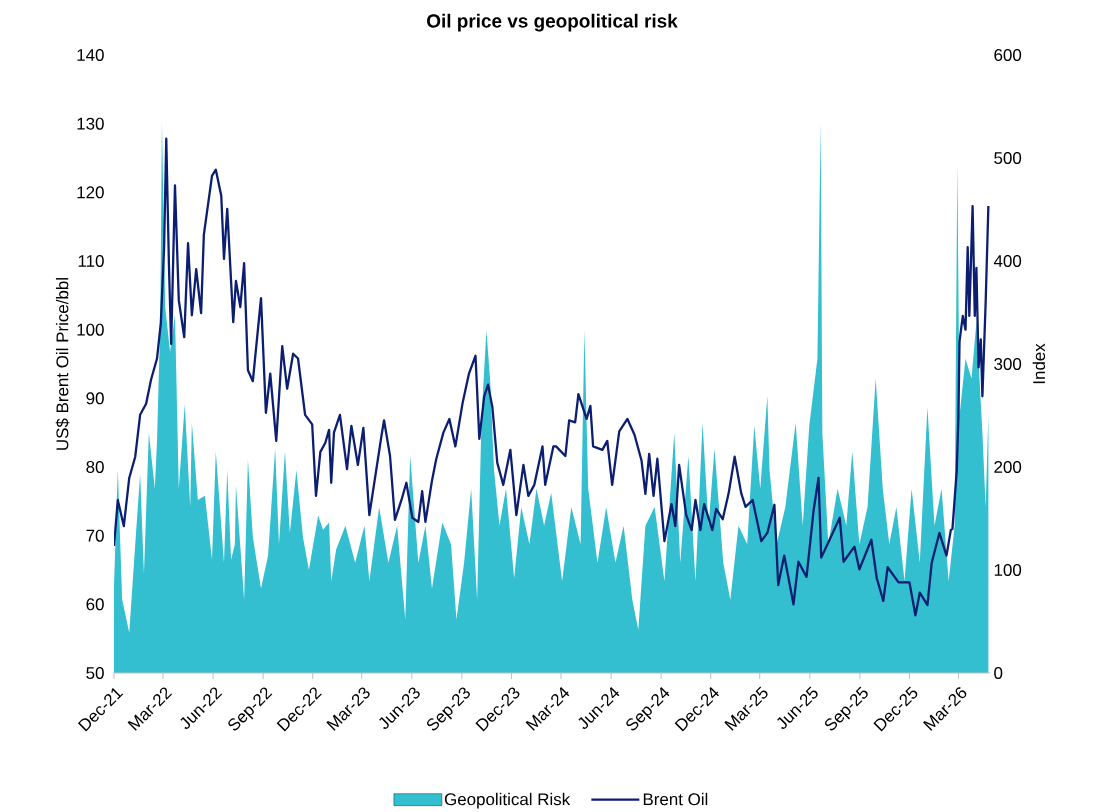  I want to click on y-tick-label: 140, so click(90, 55).